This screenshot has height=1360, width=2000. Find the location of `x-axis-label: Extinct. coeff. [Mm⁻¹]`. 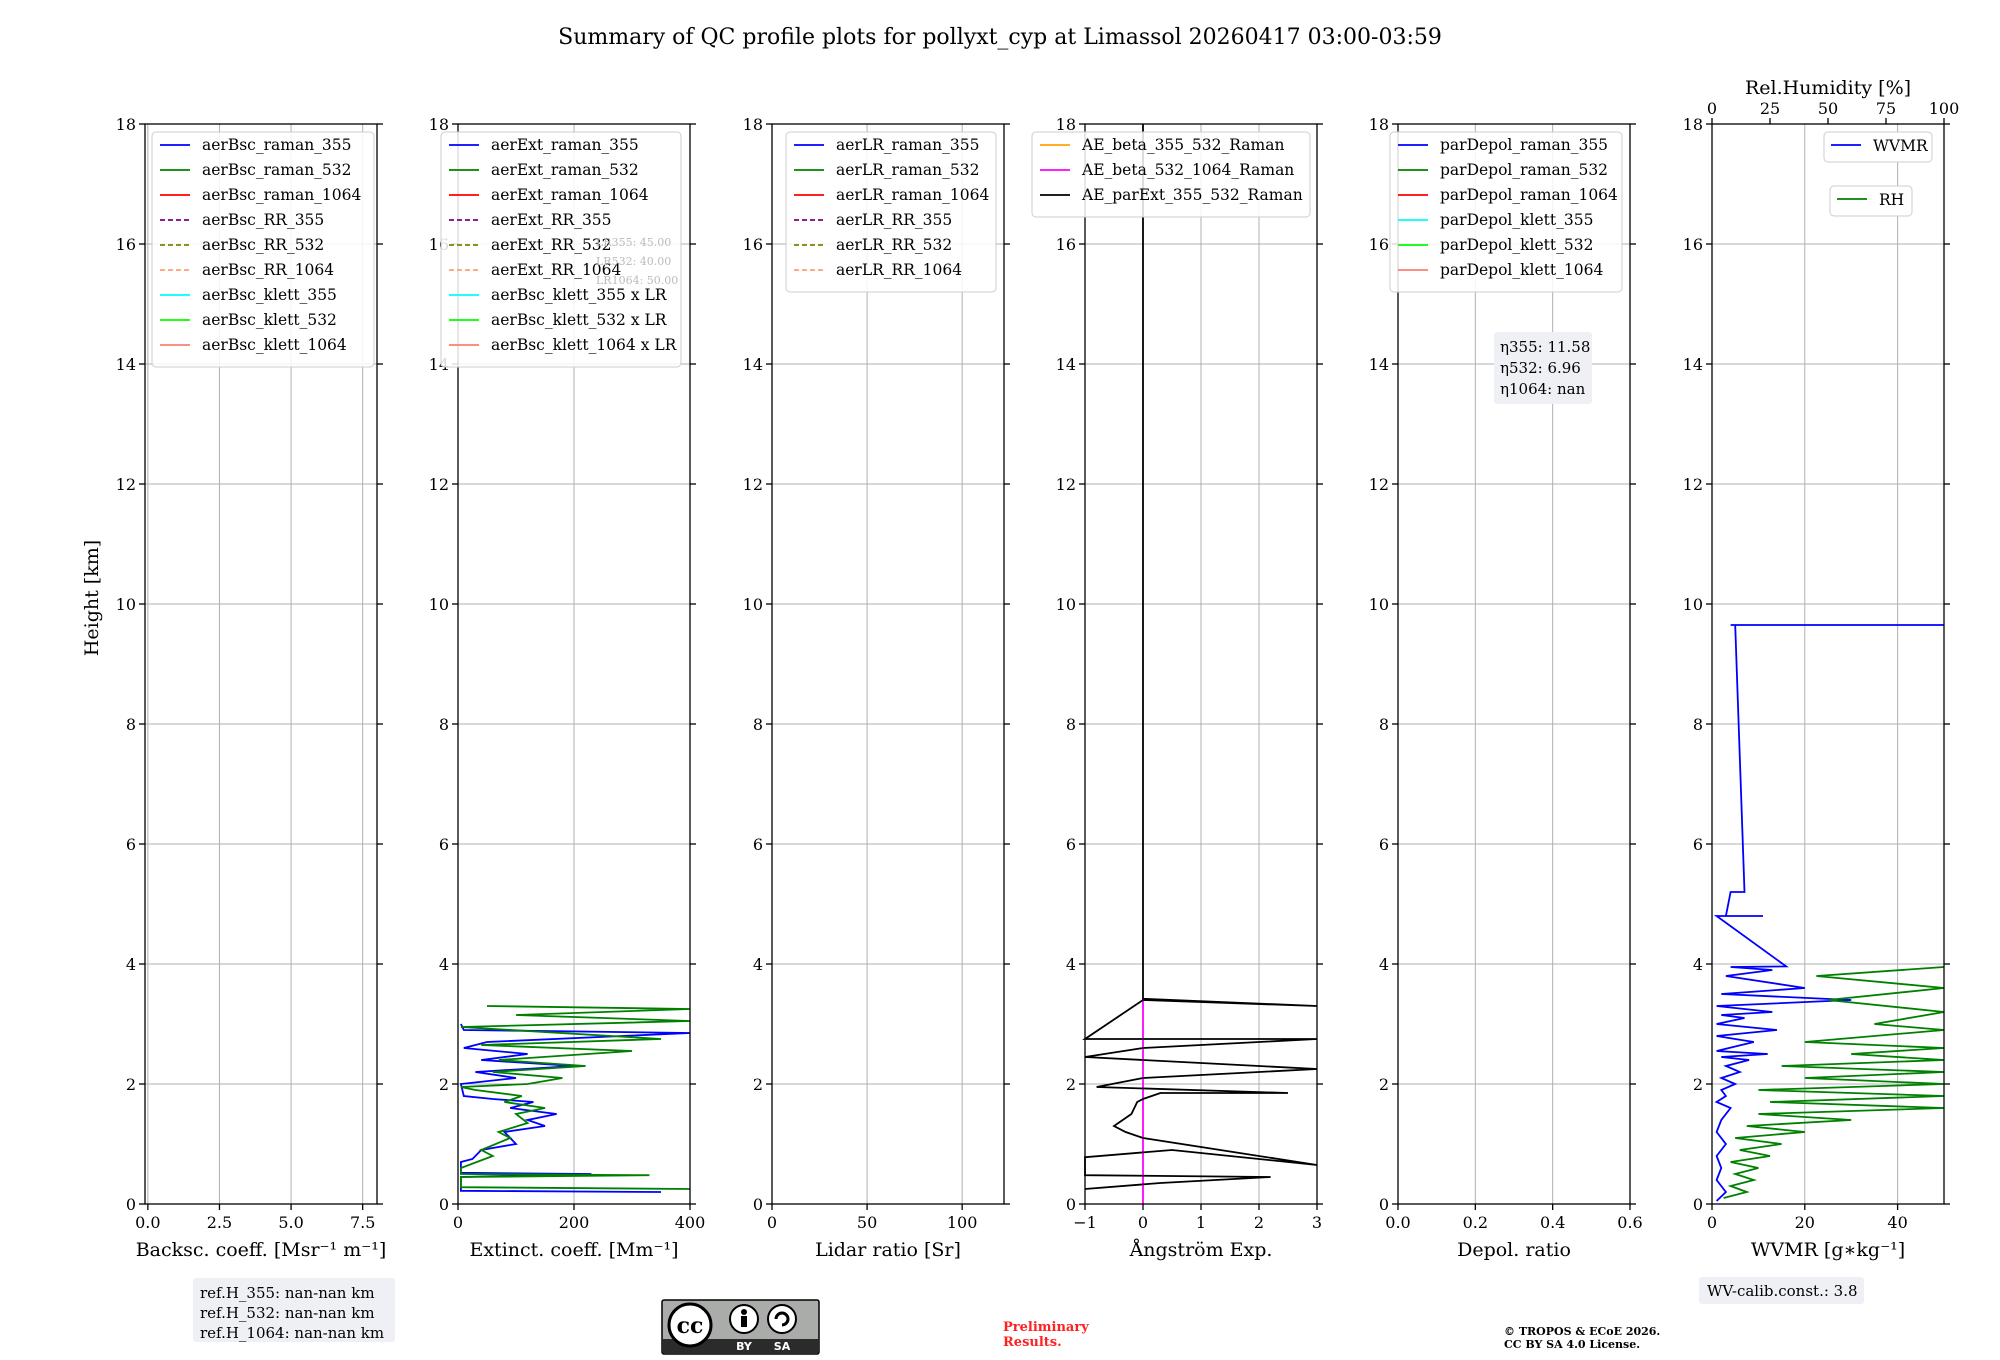

x-axis-label: Extinct. coeff. [Mm⁻¹] is located at coordinates (573, 1250).